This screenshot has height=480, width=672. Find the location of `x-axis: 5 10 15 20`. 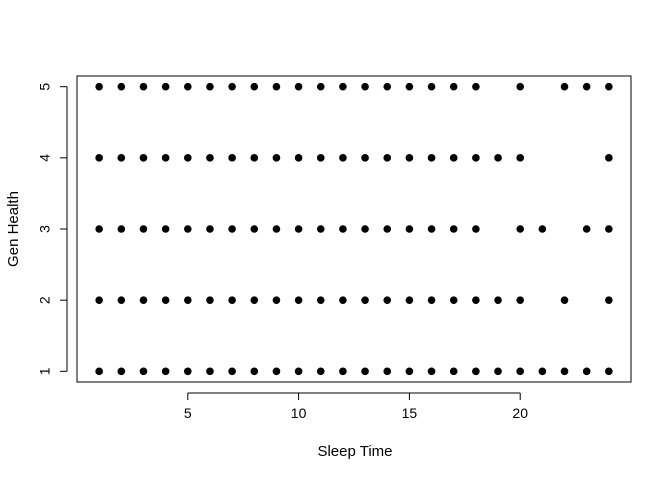

x-axis: 5 10 15 20 is located at coordinates (356, 406).